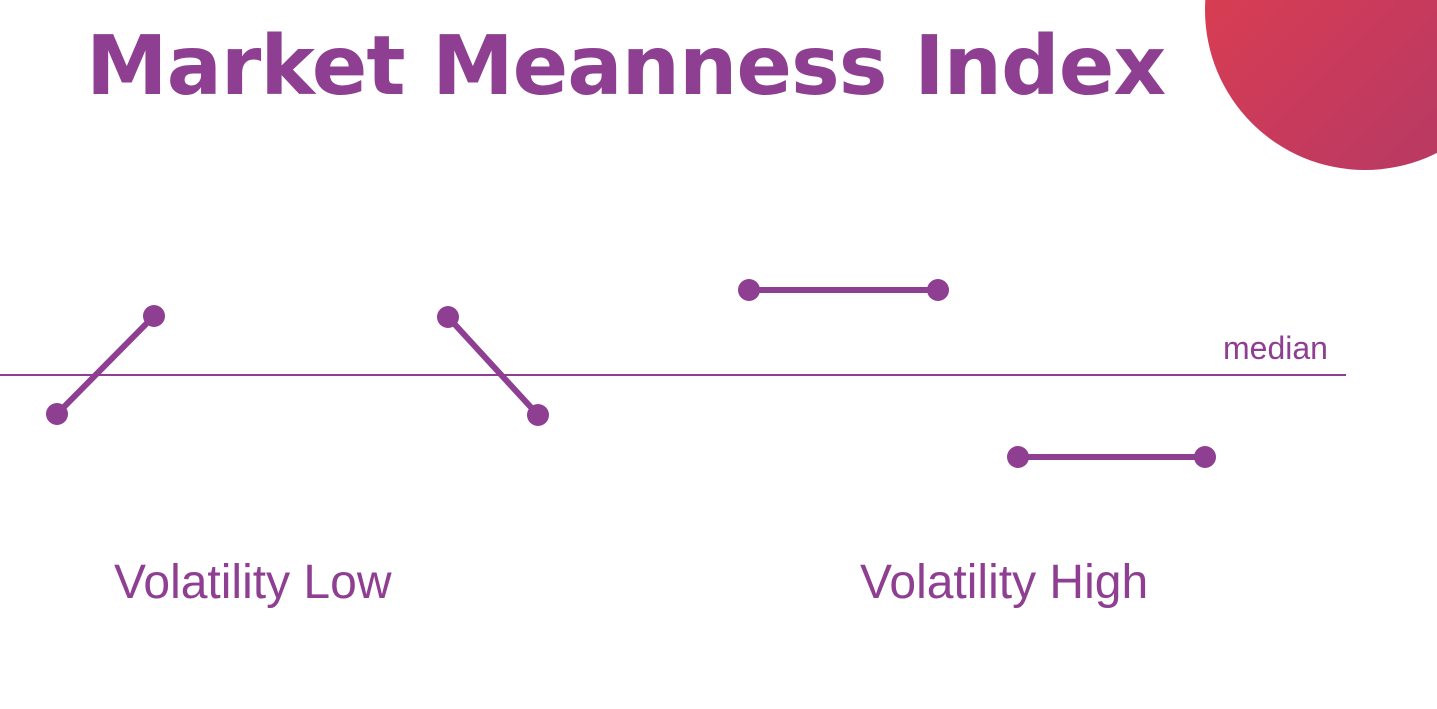  What do you see at coordinates (843, 290) in the screenshot?
I see `segment-flat-above` at bounding box center [843, 290].